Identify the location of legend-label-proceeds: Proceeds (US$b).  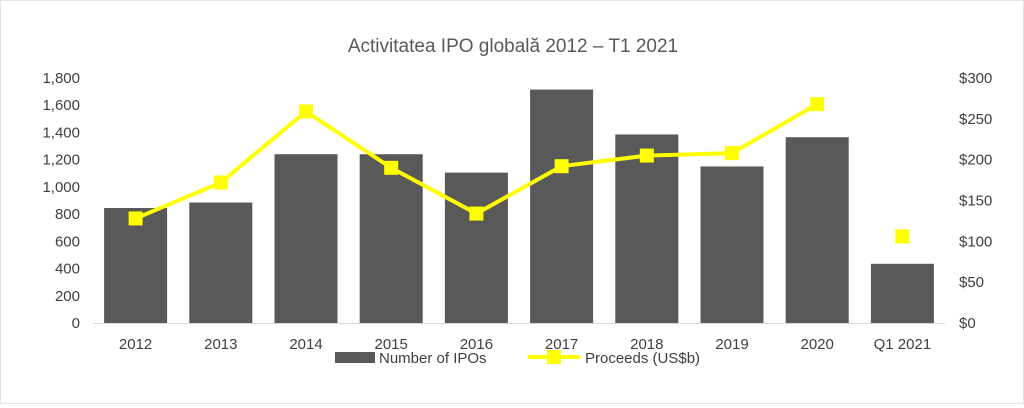
(642, 358).